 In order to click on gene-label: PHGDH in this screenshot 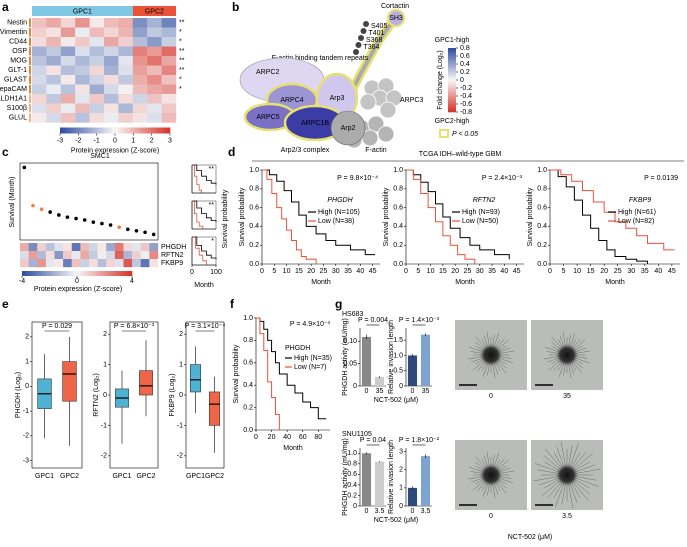, I will do `click(297, 348)`.